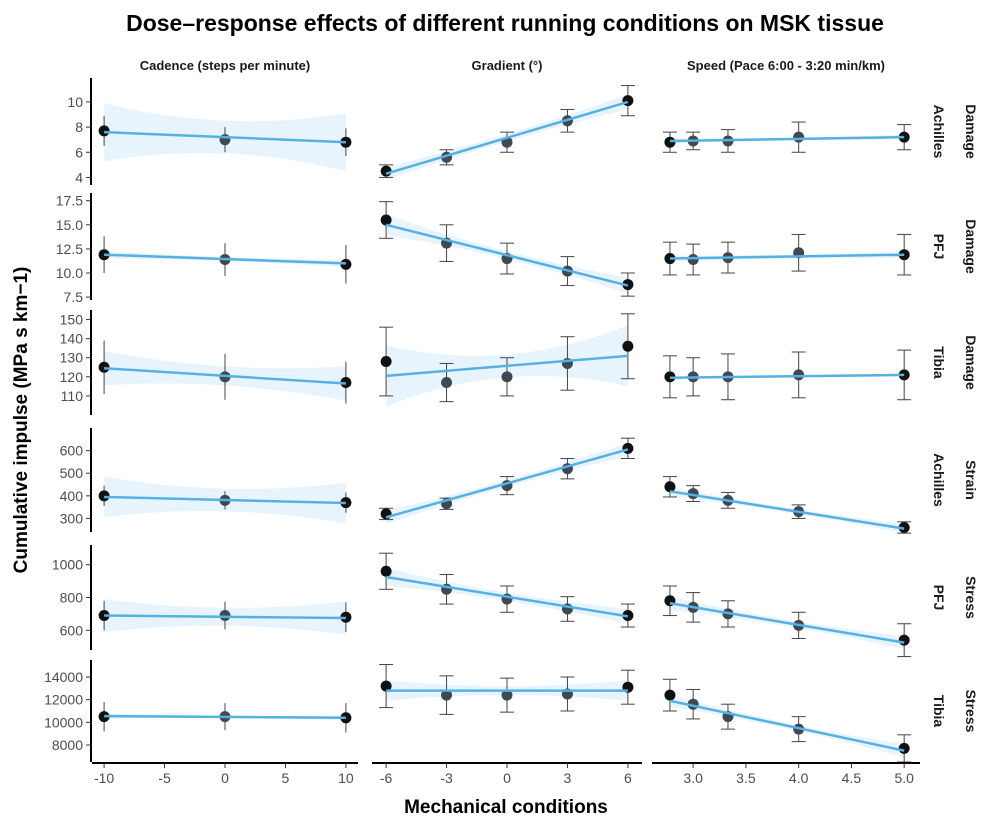 The height and width of the screenshot is (828, 1001). What do you see at coordinates (67, 565) in the screenshot?
I see `y-tick-label: 1000` at bounding box center [67, 565].